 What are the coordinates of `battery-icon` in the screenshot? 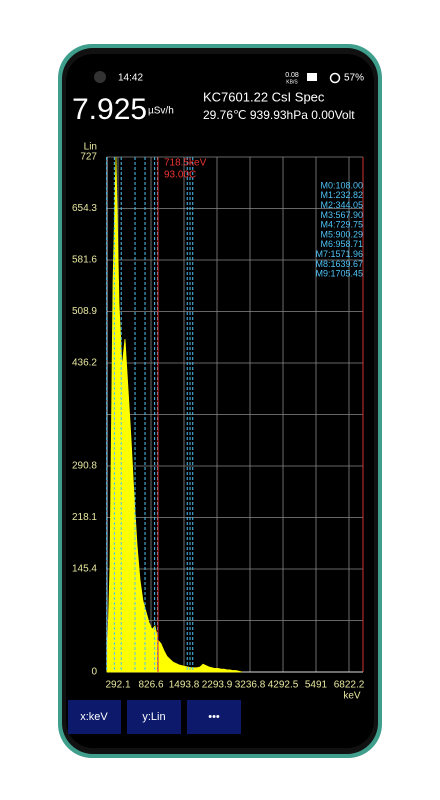 It's located at (335, 78).